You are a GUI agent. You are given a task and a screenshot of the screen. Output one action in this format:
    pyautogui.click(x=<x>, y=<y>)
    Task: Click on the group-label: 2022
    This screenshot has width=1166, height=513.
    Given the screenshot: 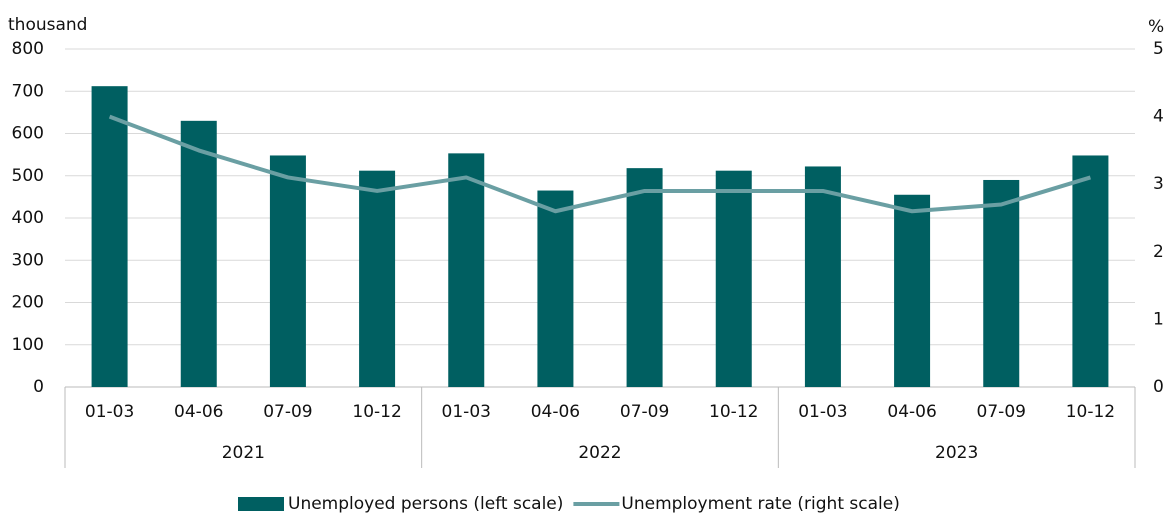 What is the action you would take?
    pyautogui.click(x=599, y=453)
    